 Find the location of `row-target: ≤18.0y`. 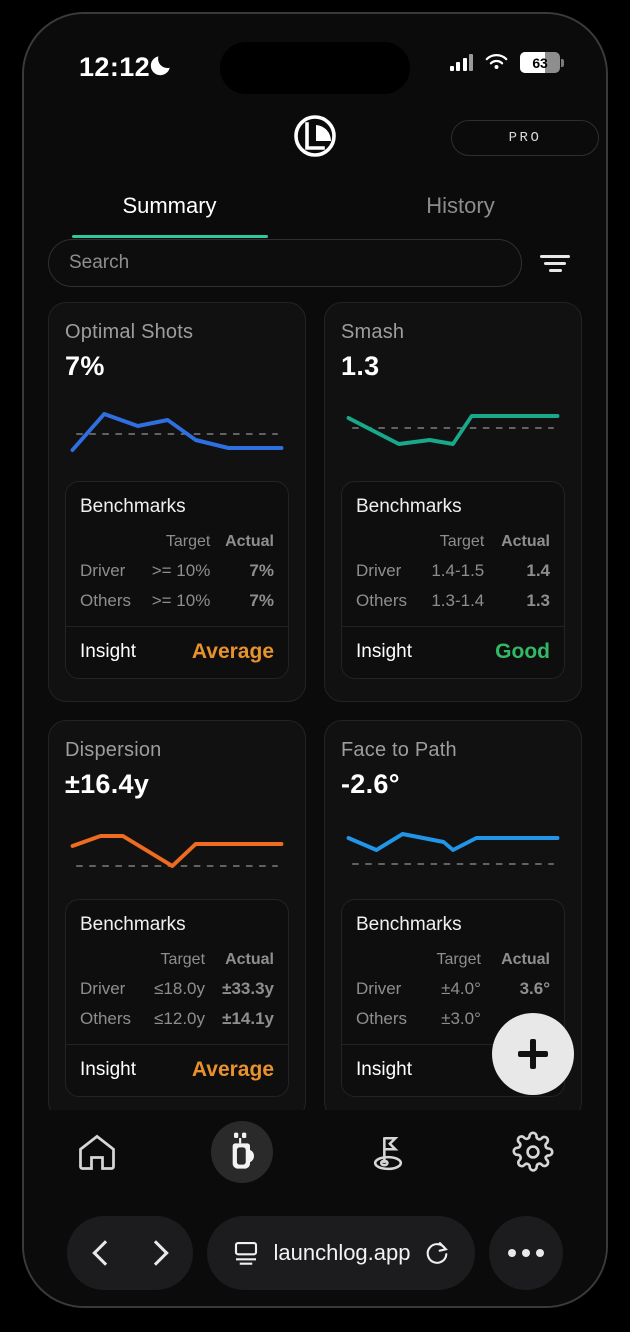

row-target: ≤18.0y is located at coordinates (180, 988).